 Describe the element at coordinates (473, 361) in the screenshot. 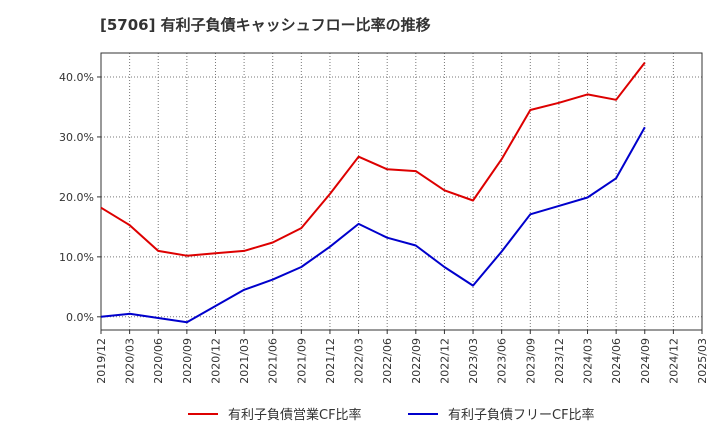

I see `x-tick-label: 2023/03` at that location.